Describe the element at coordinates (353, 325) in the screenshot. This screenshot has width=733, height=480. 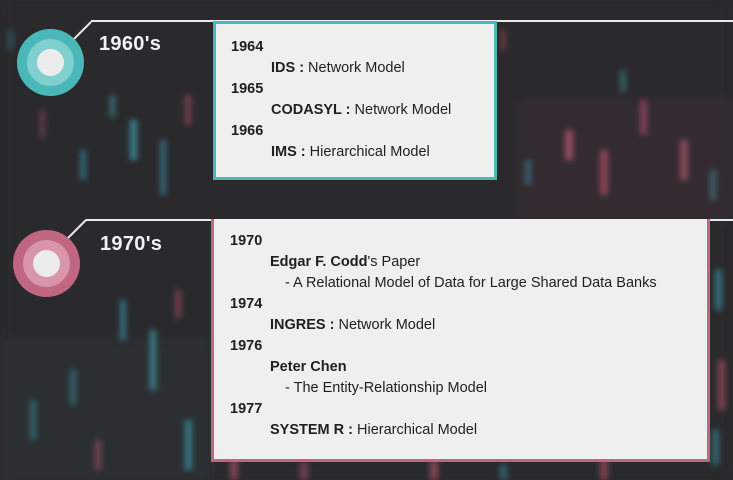
I see `event-item: INGRES : Network Model` at that location.